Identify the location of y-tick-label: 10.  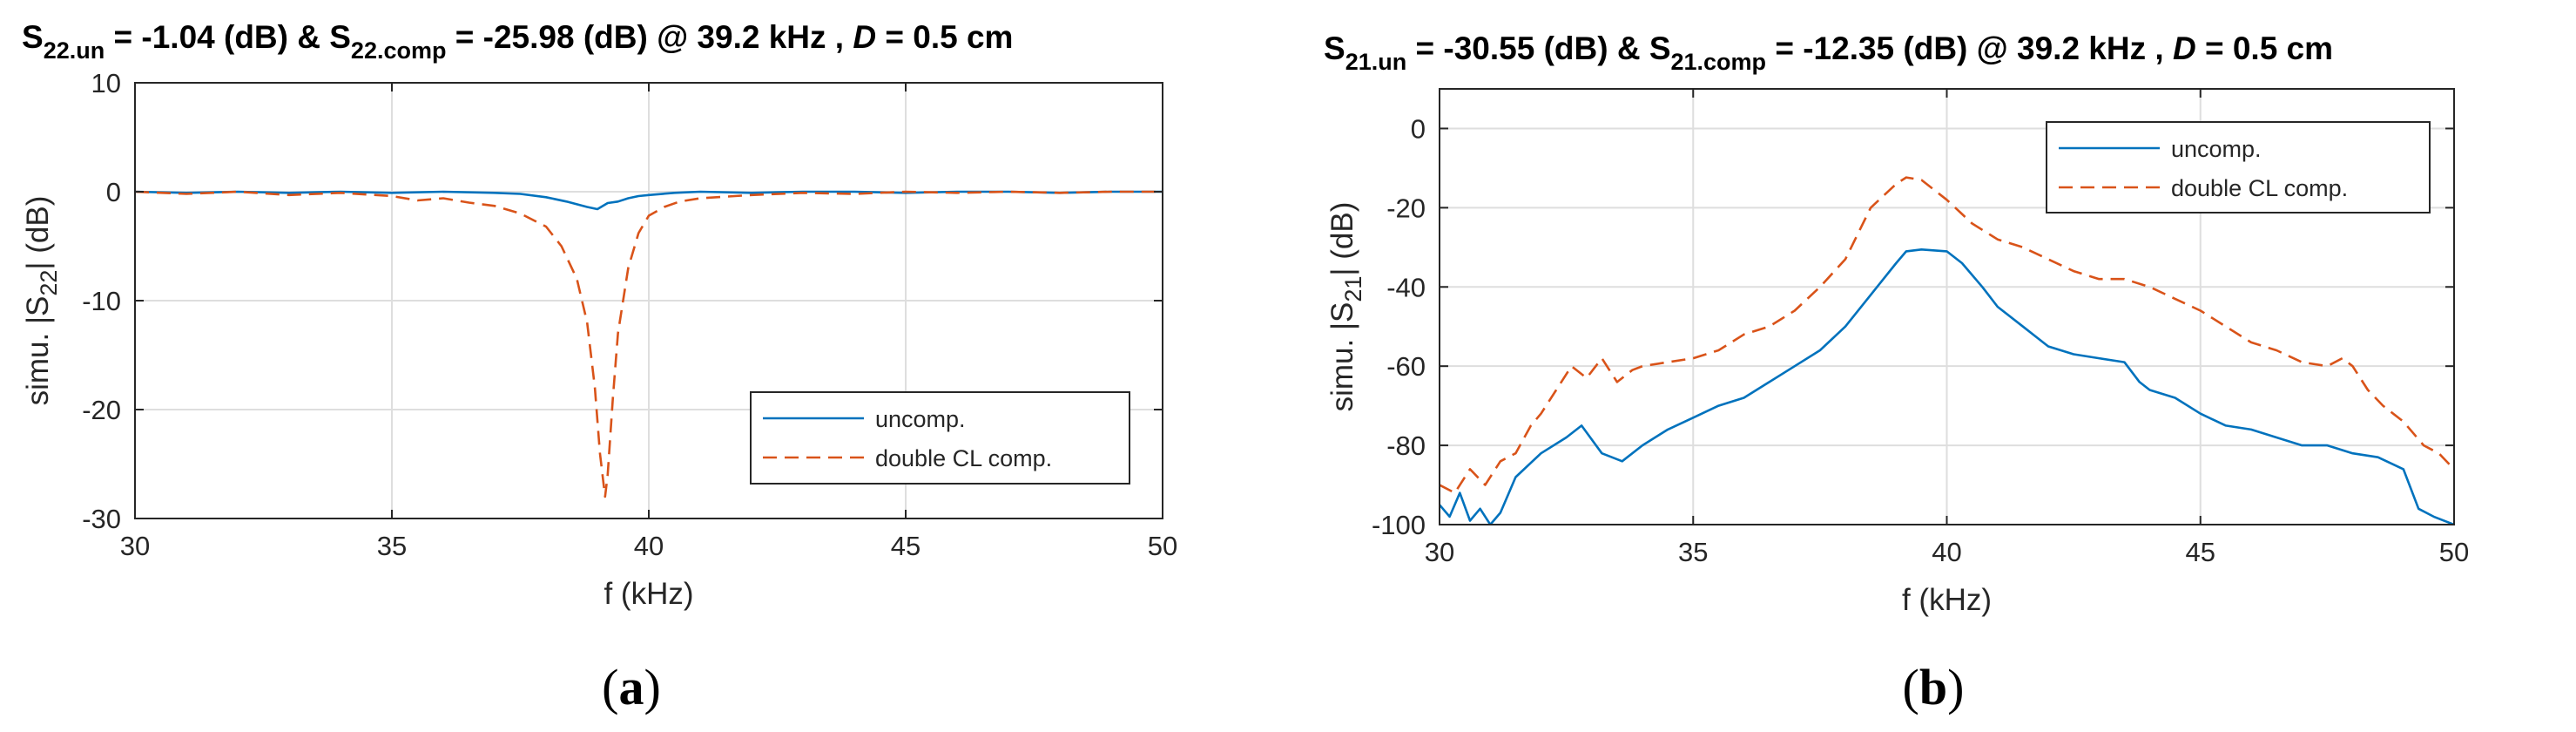
(106, 83).